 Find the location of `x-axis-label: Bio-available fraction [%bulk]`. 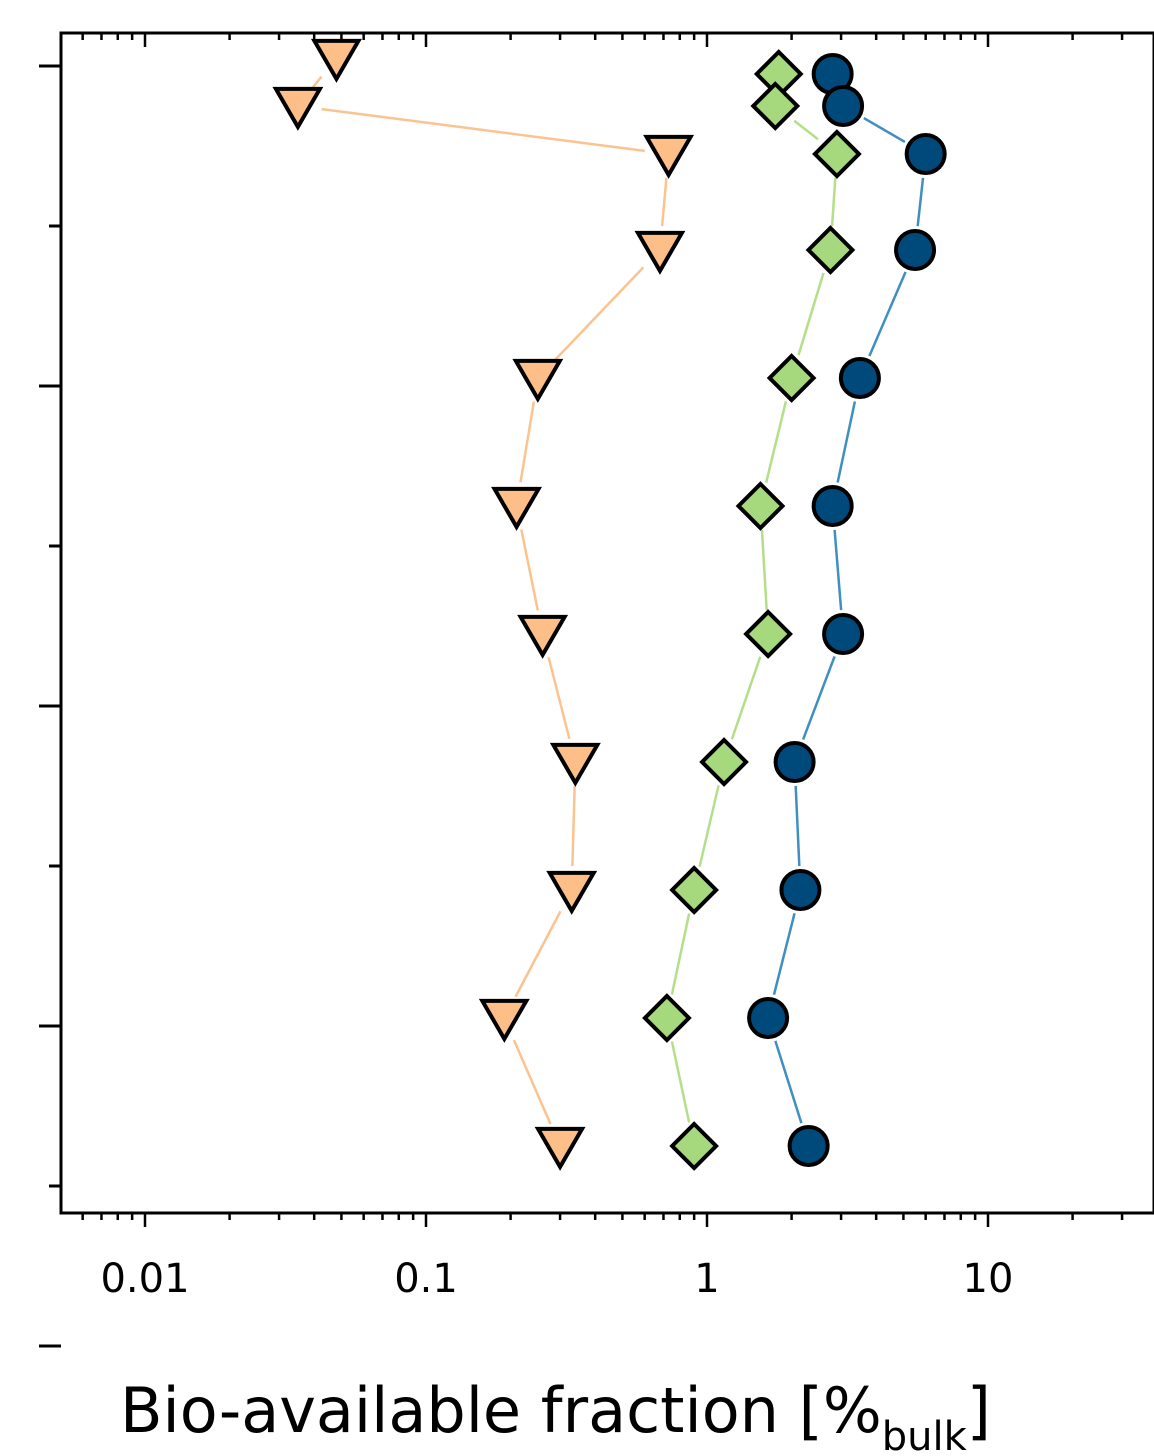

x-axis-label: Bio-available fraction [%bulk] is located at coordinates (555, 1415).